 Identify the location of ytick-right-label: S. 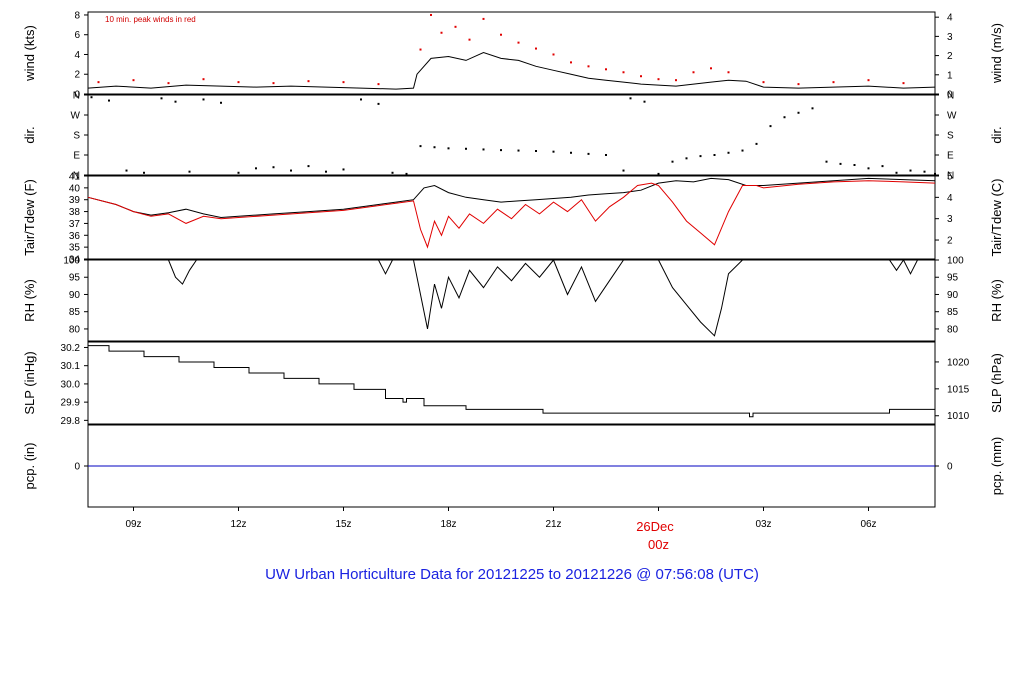
(950, 136).